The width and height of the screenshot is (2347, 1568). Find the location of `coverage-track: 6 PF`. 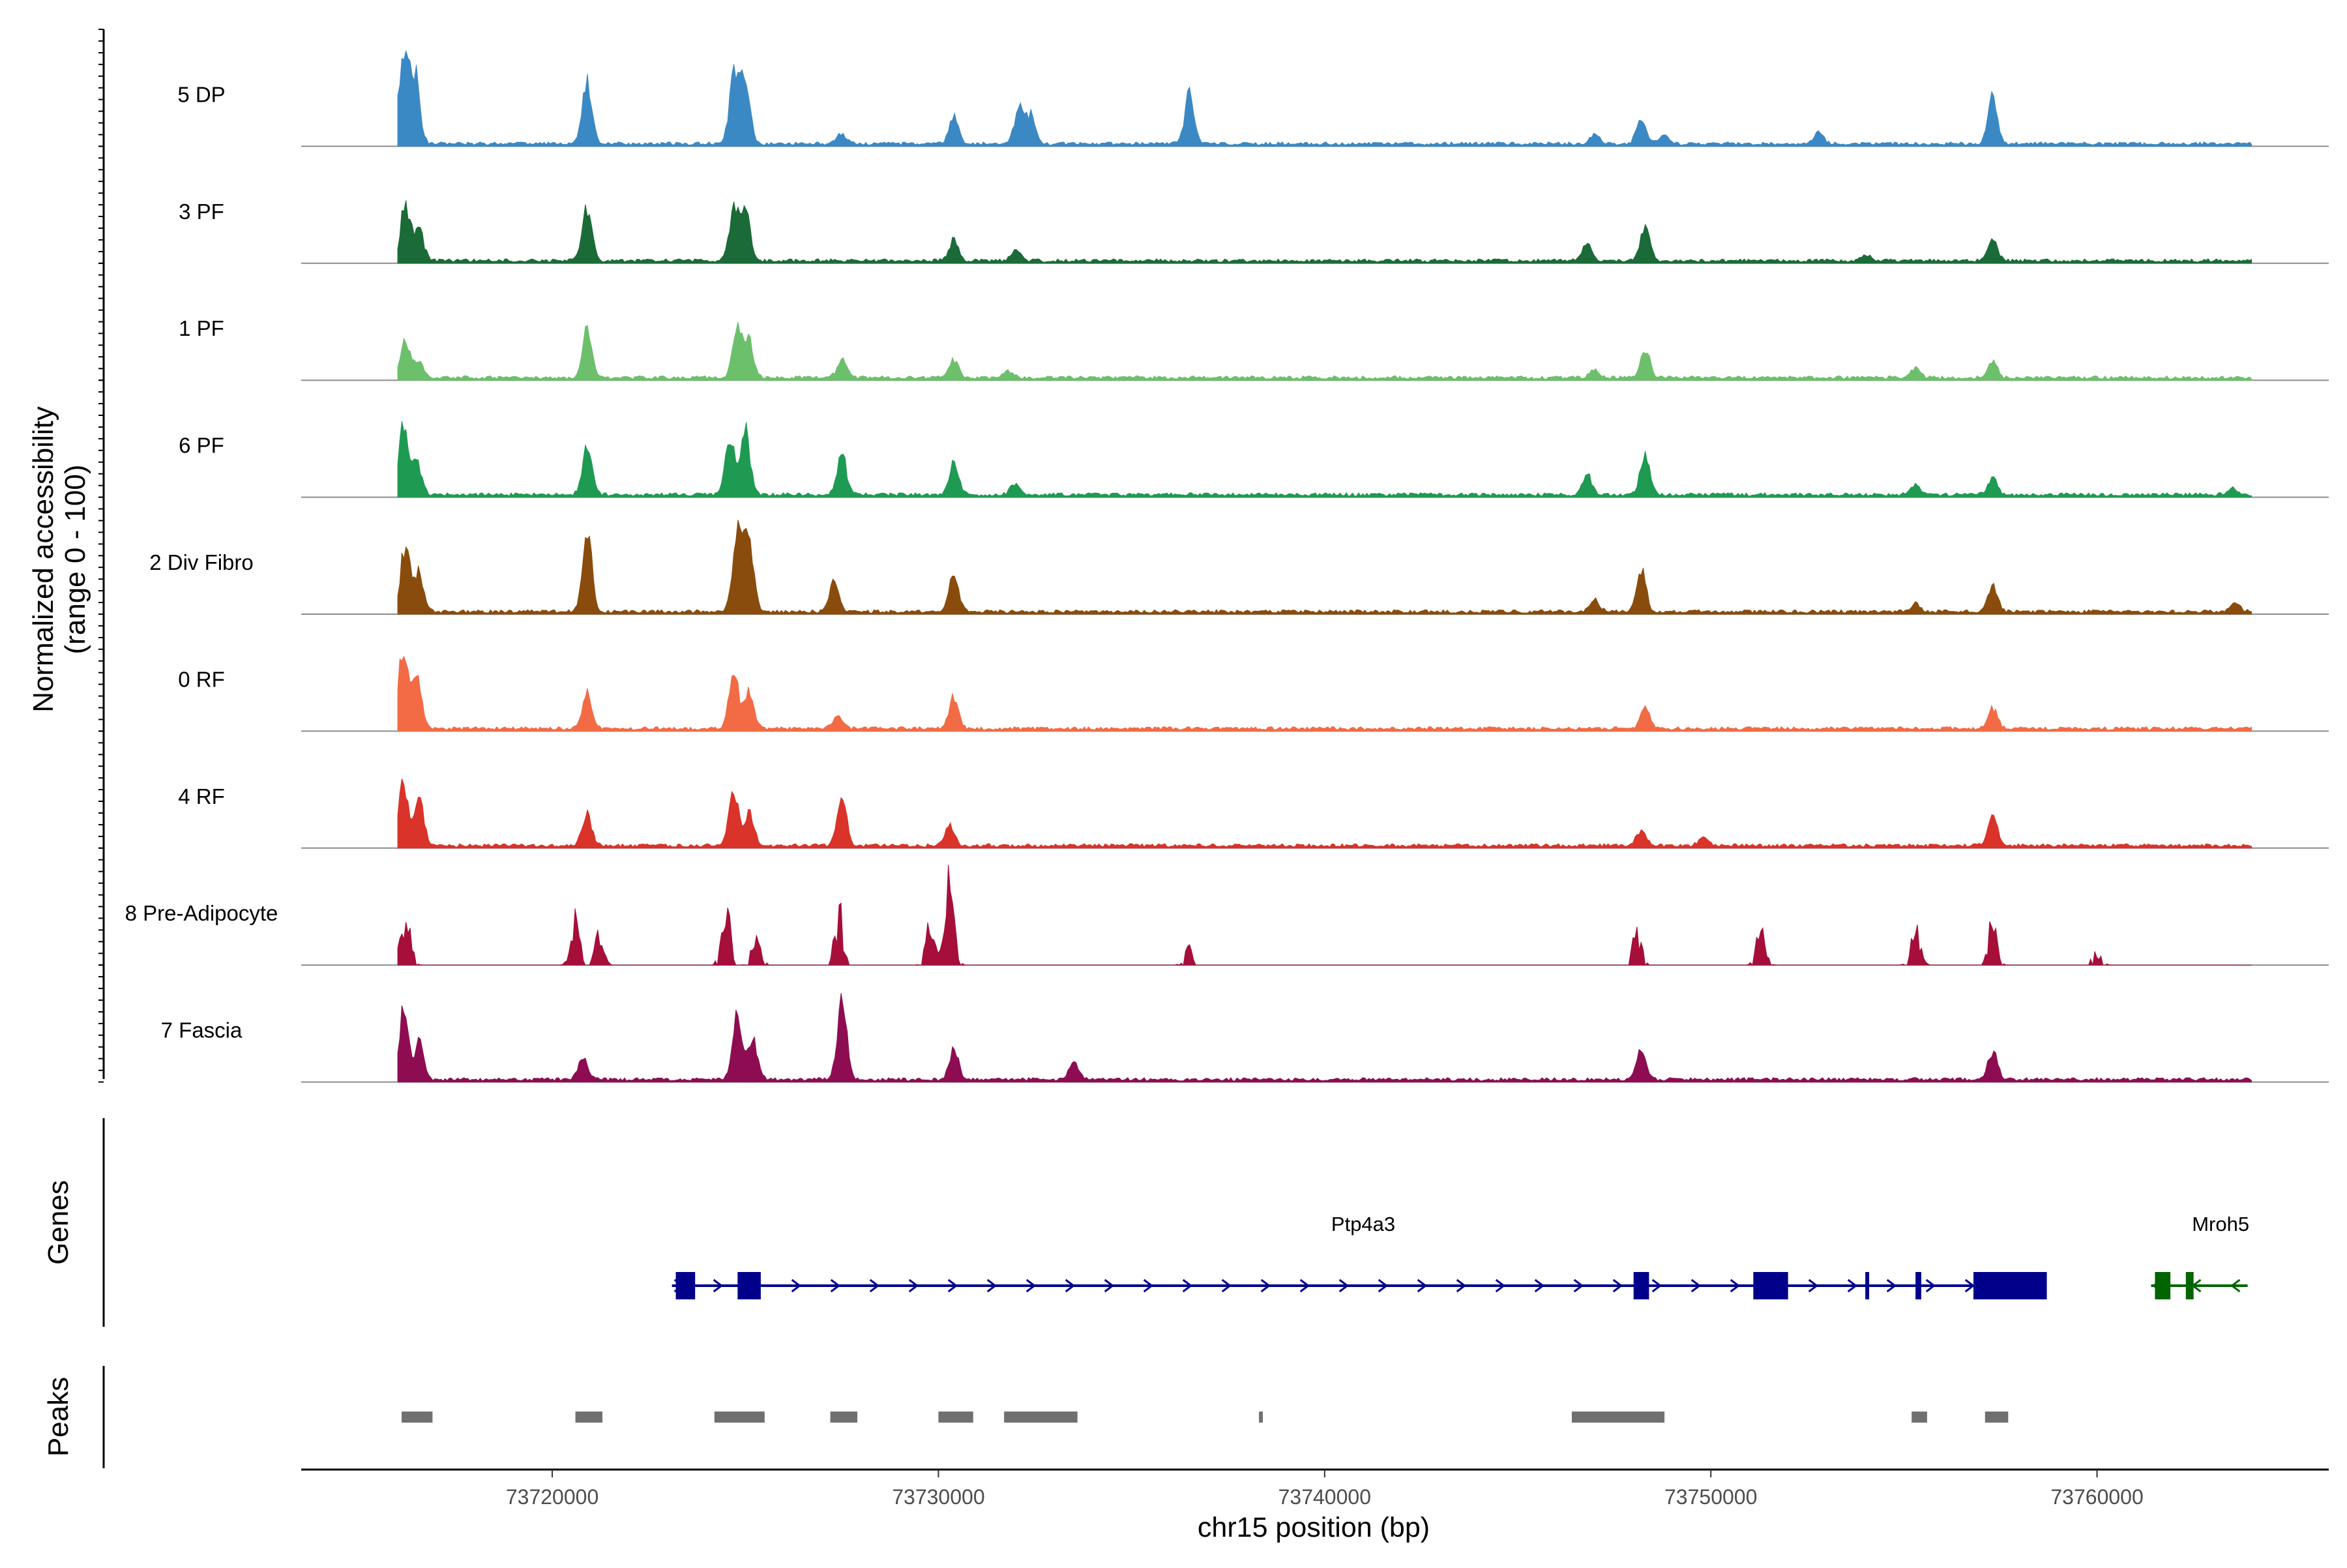

coverage-track: 6 PF is located at coordinates (1254, 460).